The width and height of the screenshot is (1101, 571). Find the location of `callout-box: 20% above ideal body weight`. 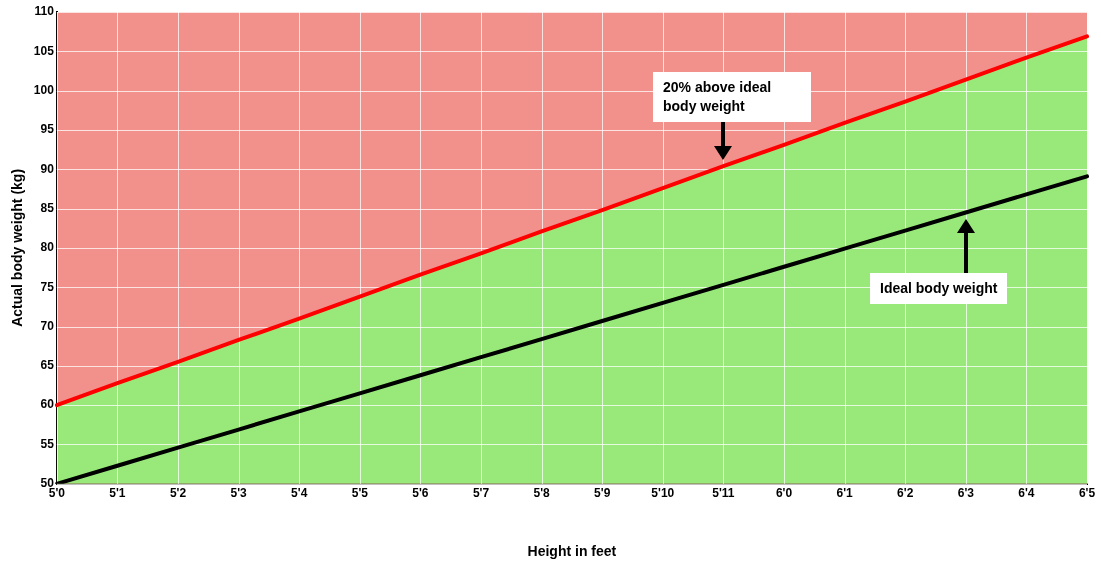

callout-box: 20% above ideal body weight is located at coordinates (732, 97).